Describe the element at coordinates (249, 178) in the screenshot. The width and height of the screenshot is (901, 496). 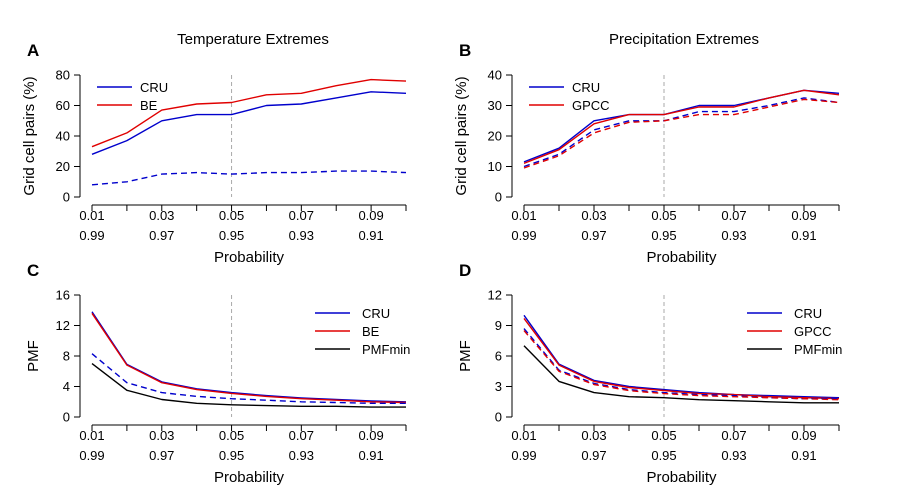
I see `panel-a-series-cru-dashed` at that location.